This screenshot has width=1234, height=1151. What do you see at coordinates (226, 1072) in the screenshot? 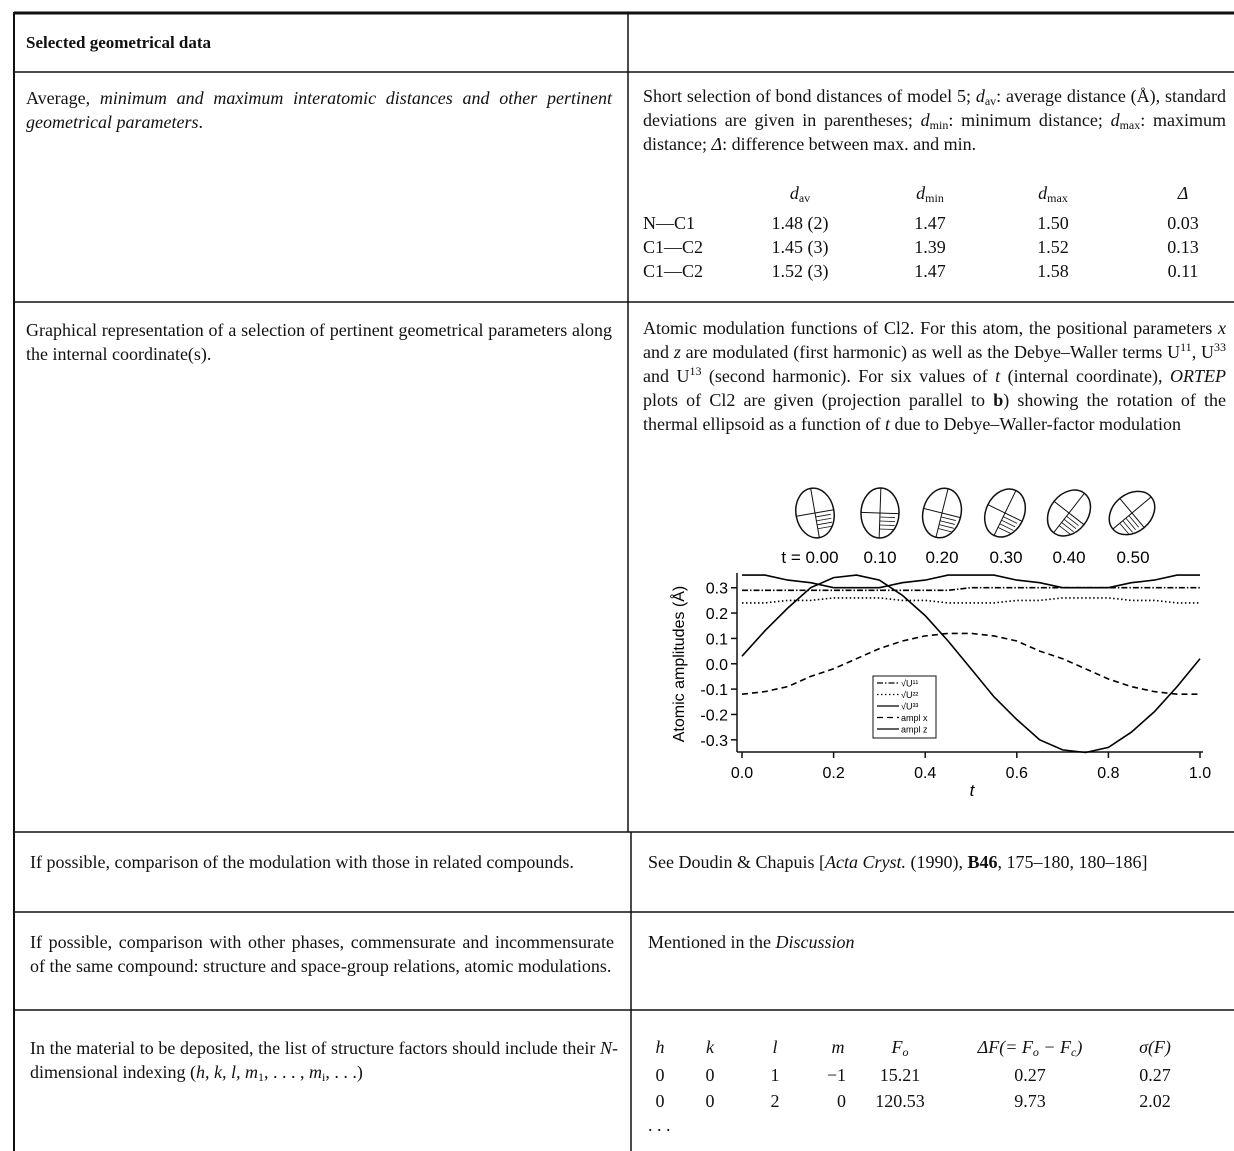
I see `text-segment: h, k, l, m` at bounding box center [226, 1072].